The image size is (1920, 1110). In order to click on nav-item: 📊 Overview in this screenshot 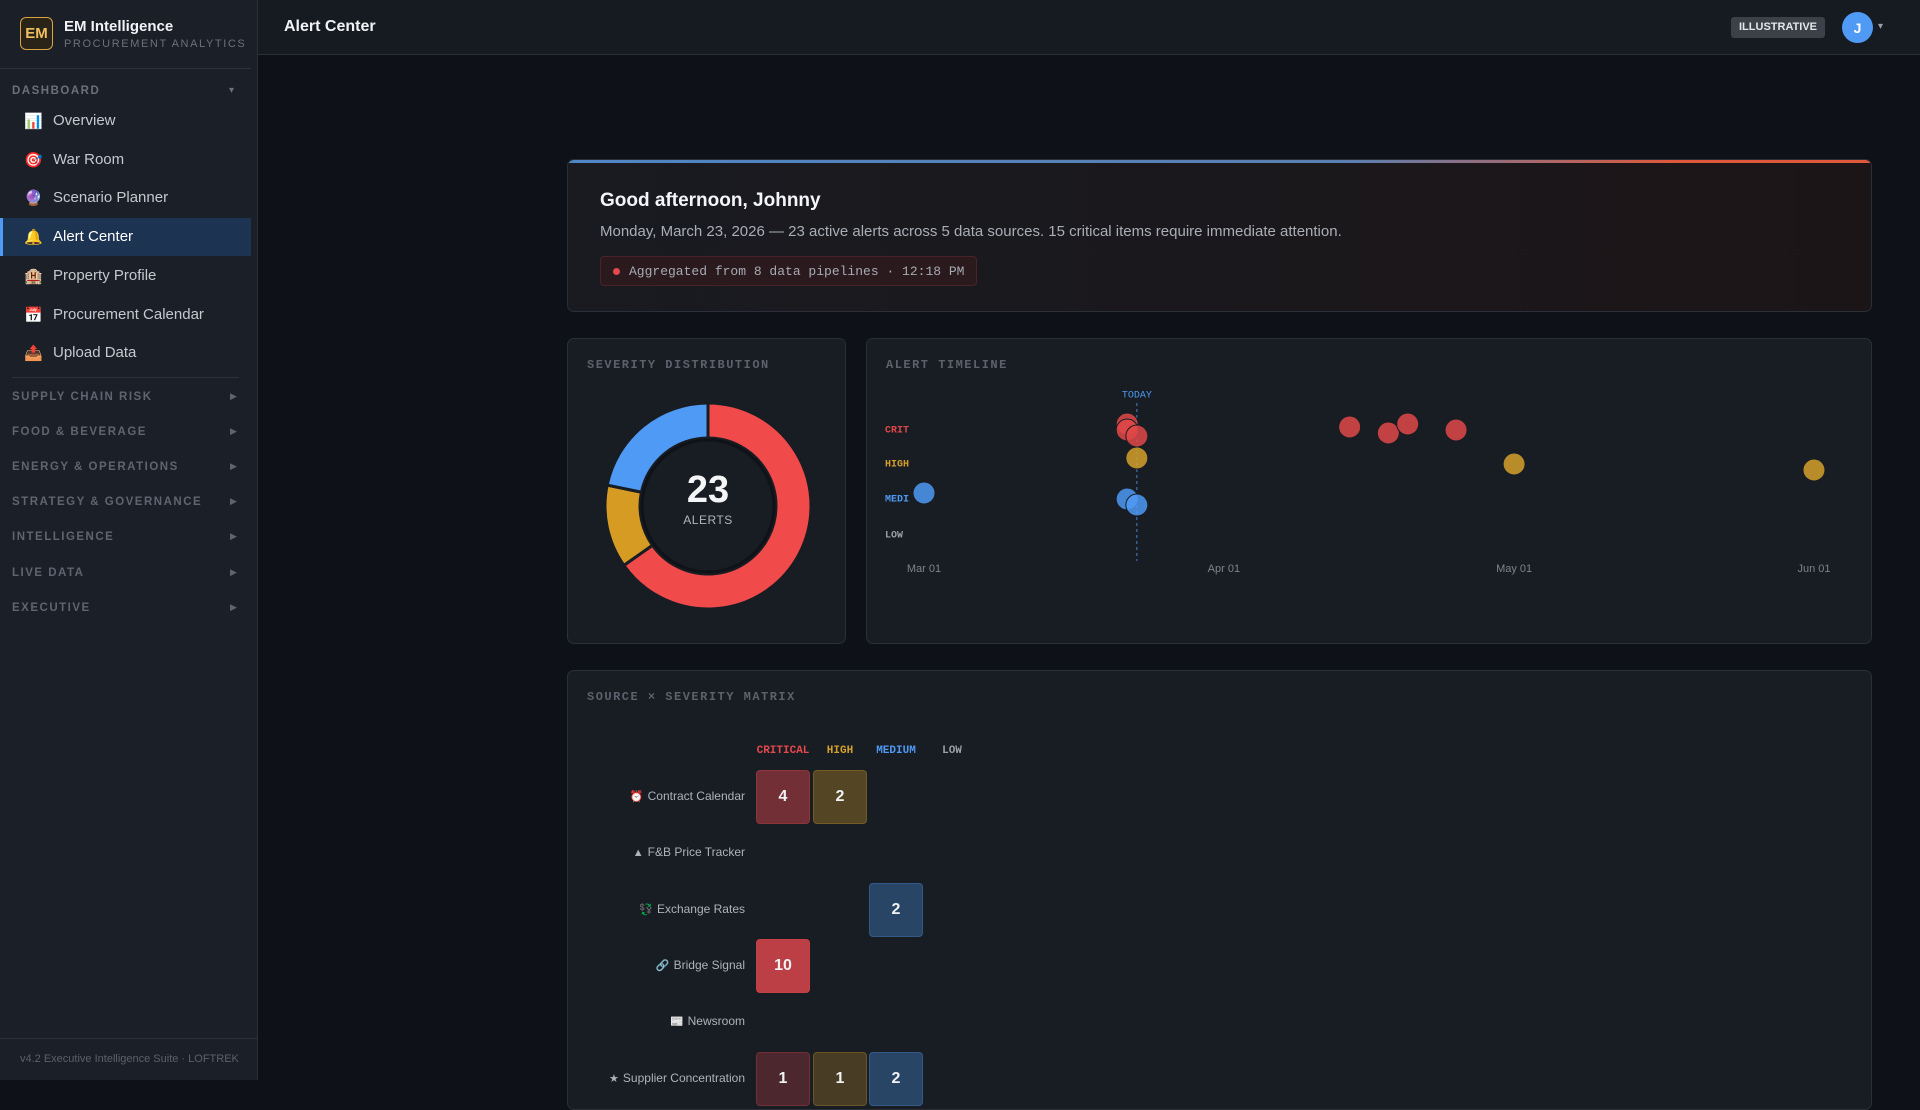, I will do `click(125, 121)`.